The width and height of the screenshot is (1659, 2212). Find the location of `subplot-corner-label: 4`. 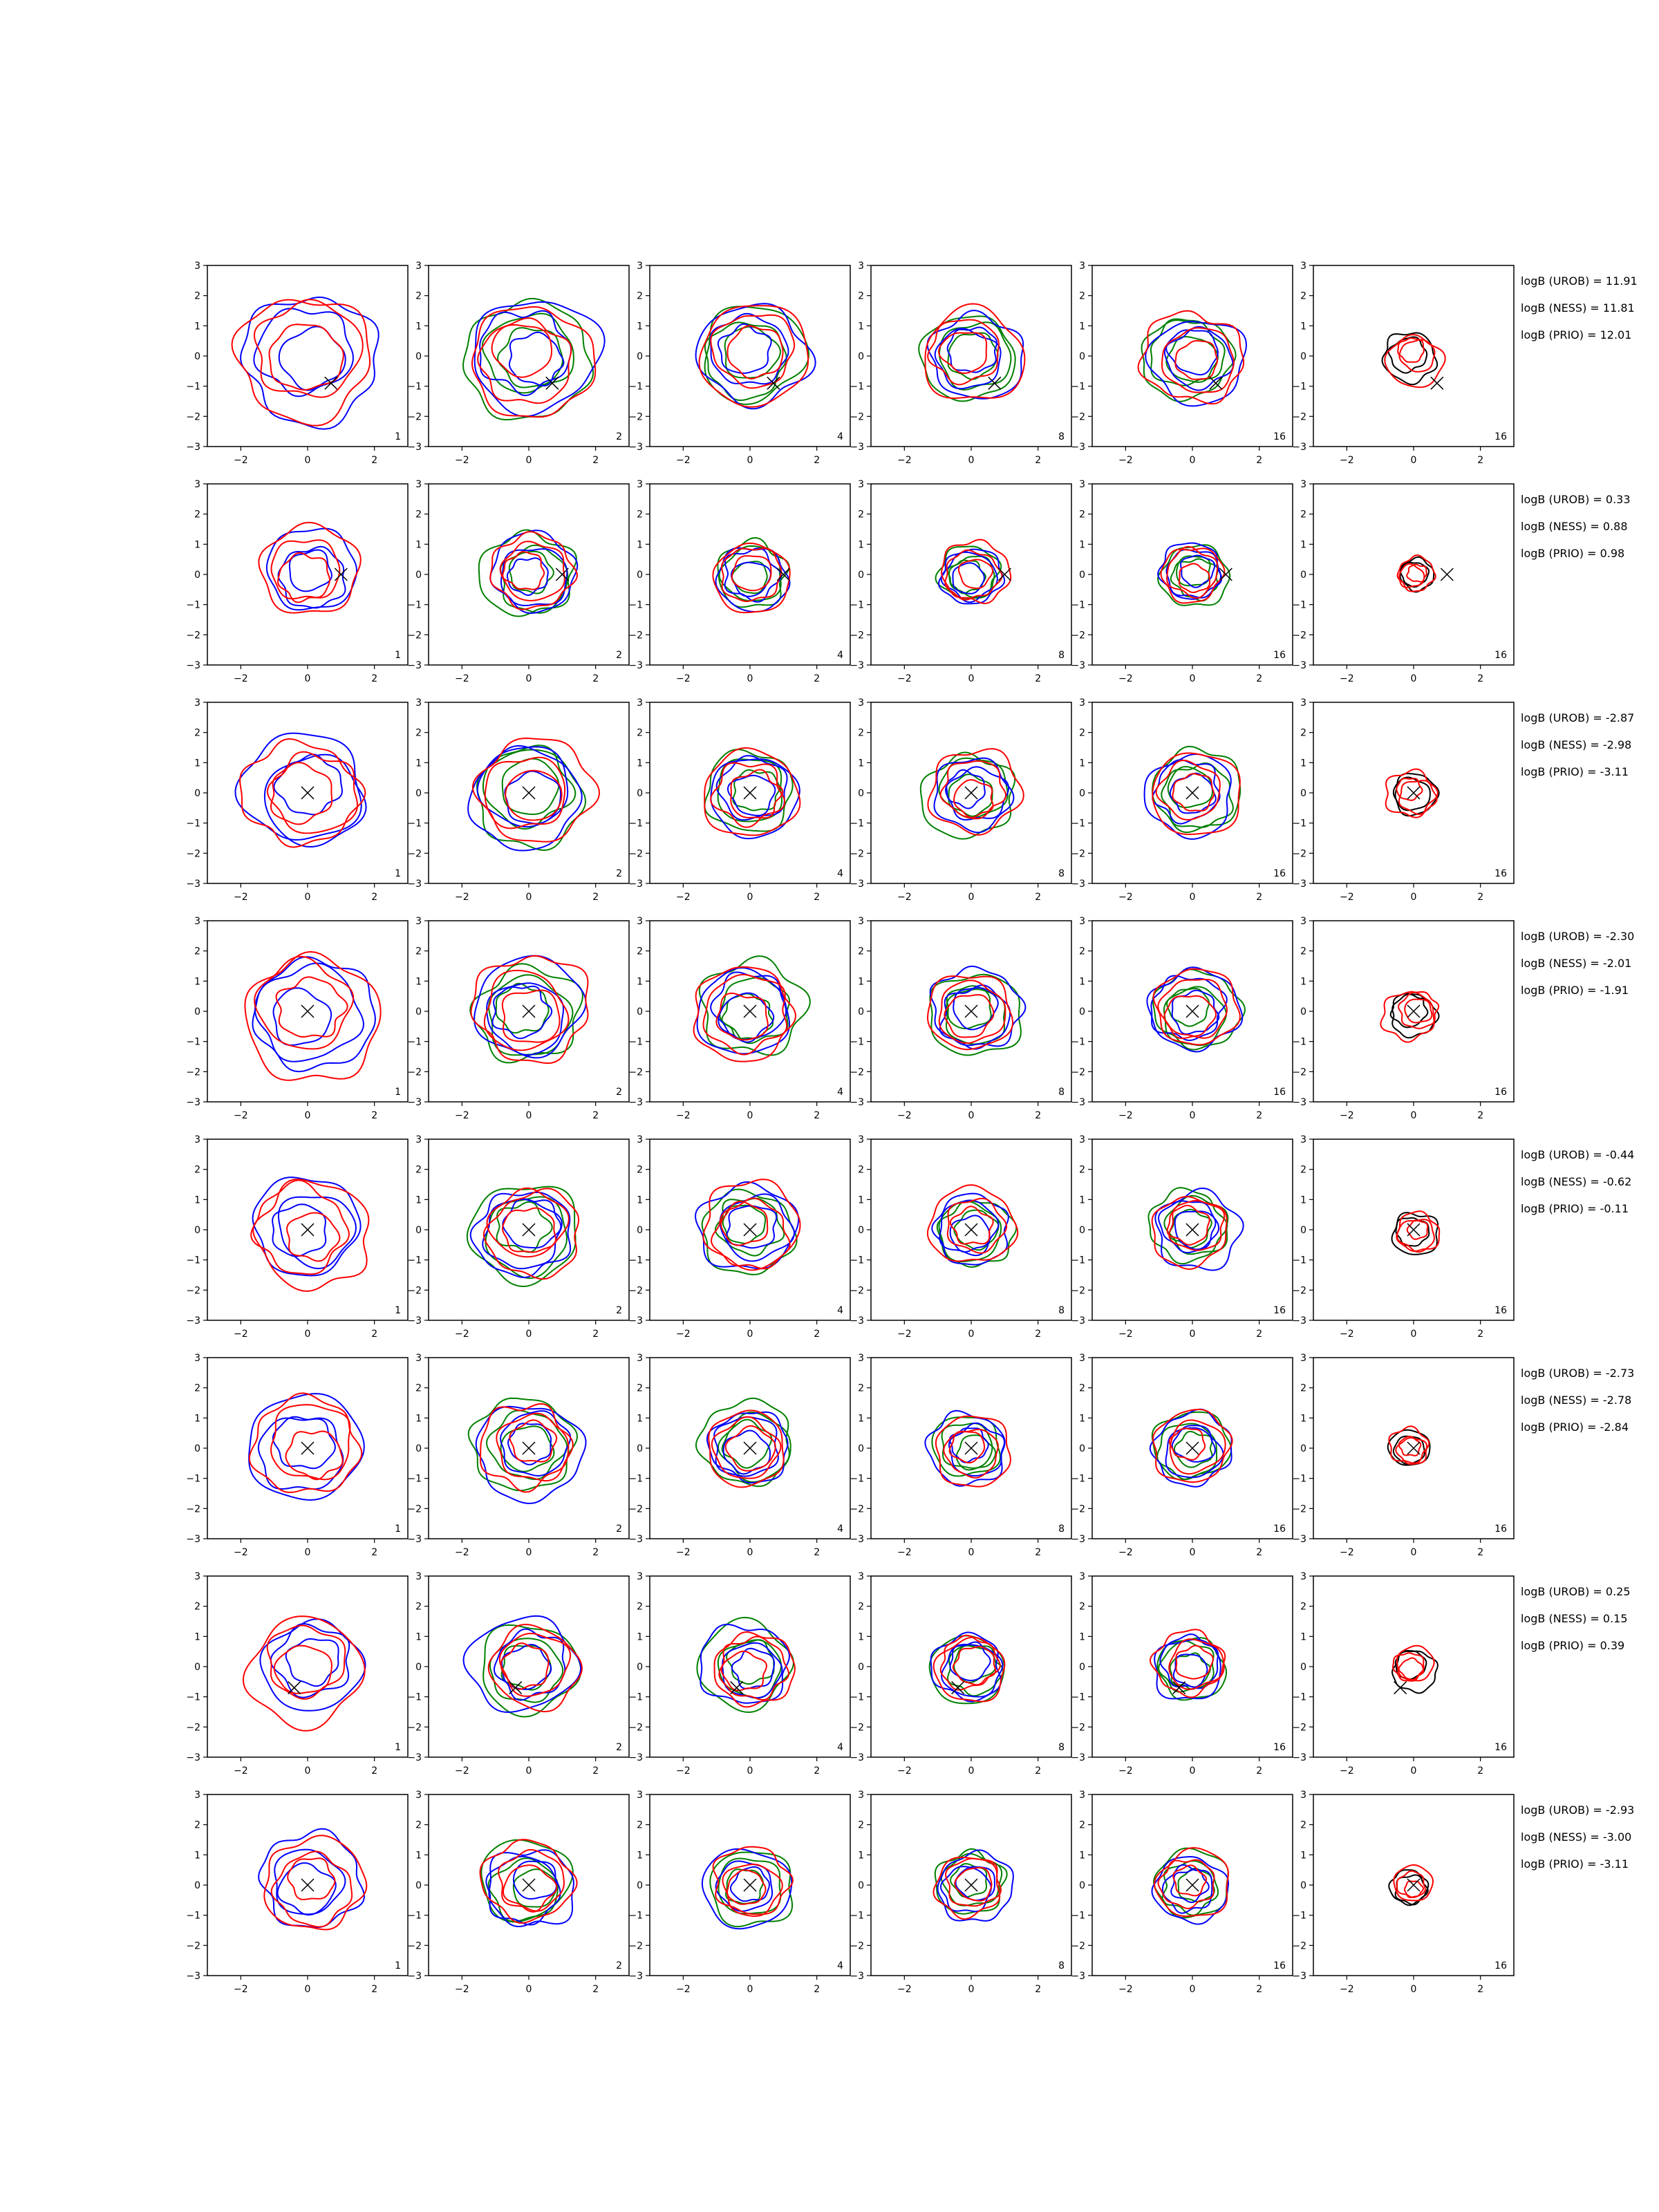

subplot-corner-label: 4 is located at coordinates (840, 656).